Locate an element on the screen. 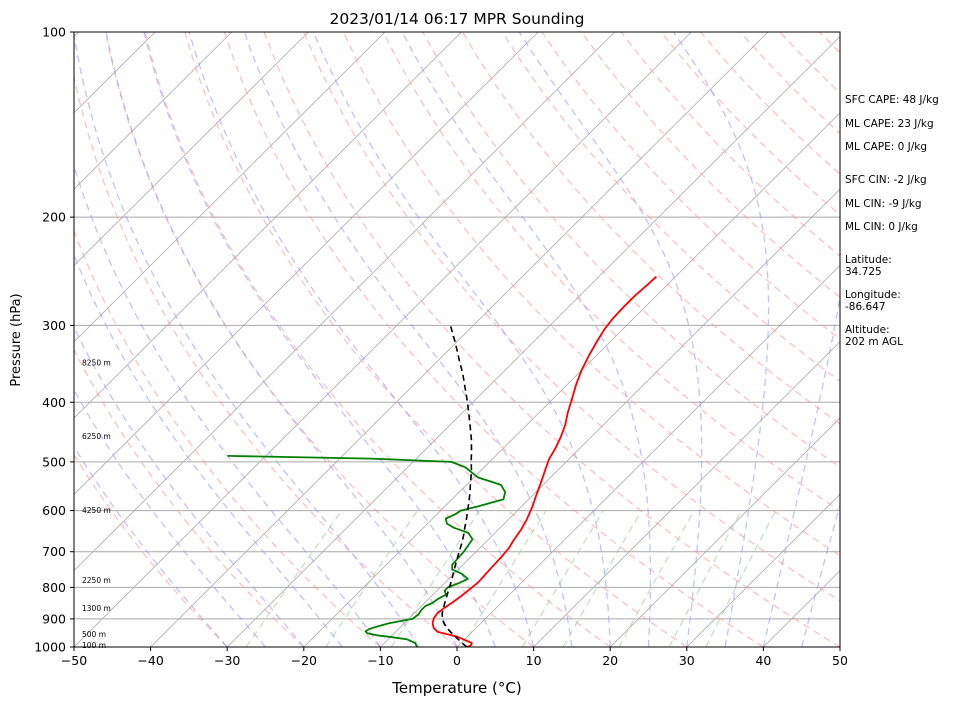  x-axis-ticks: −50 −40 −30 −20 −10 0 10 20 30 40 50 is located at coordinates (454, 657).